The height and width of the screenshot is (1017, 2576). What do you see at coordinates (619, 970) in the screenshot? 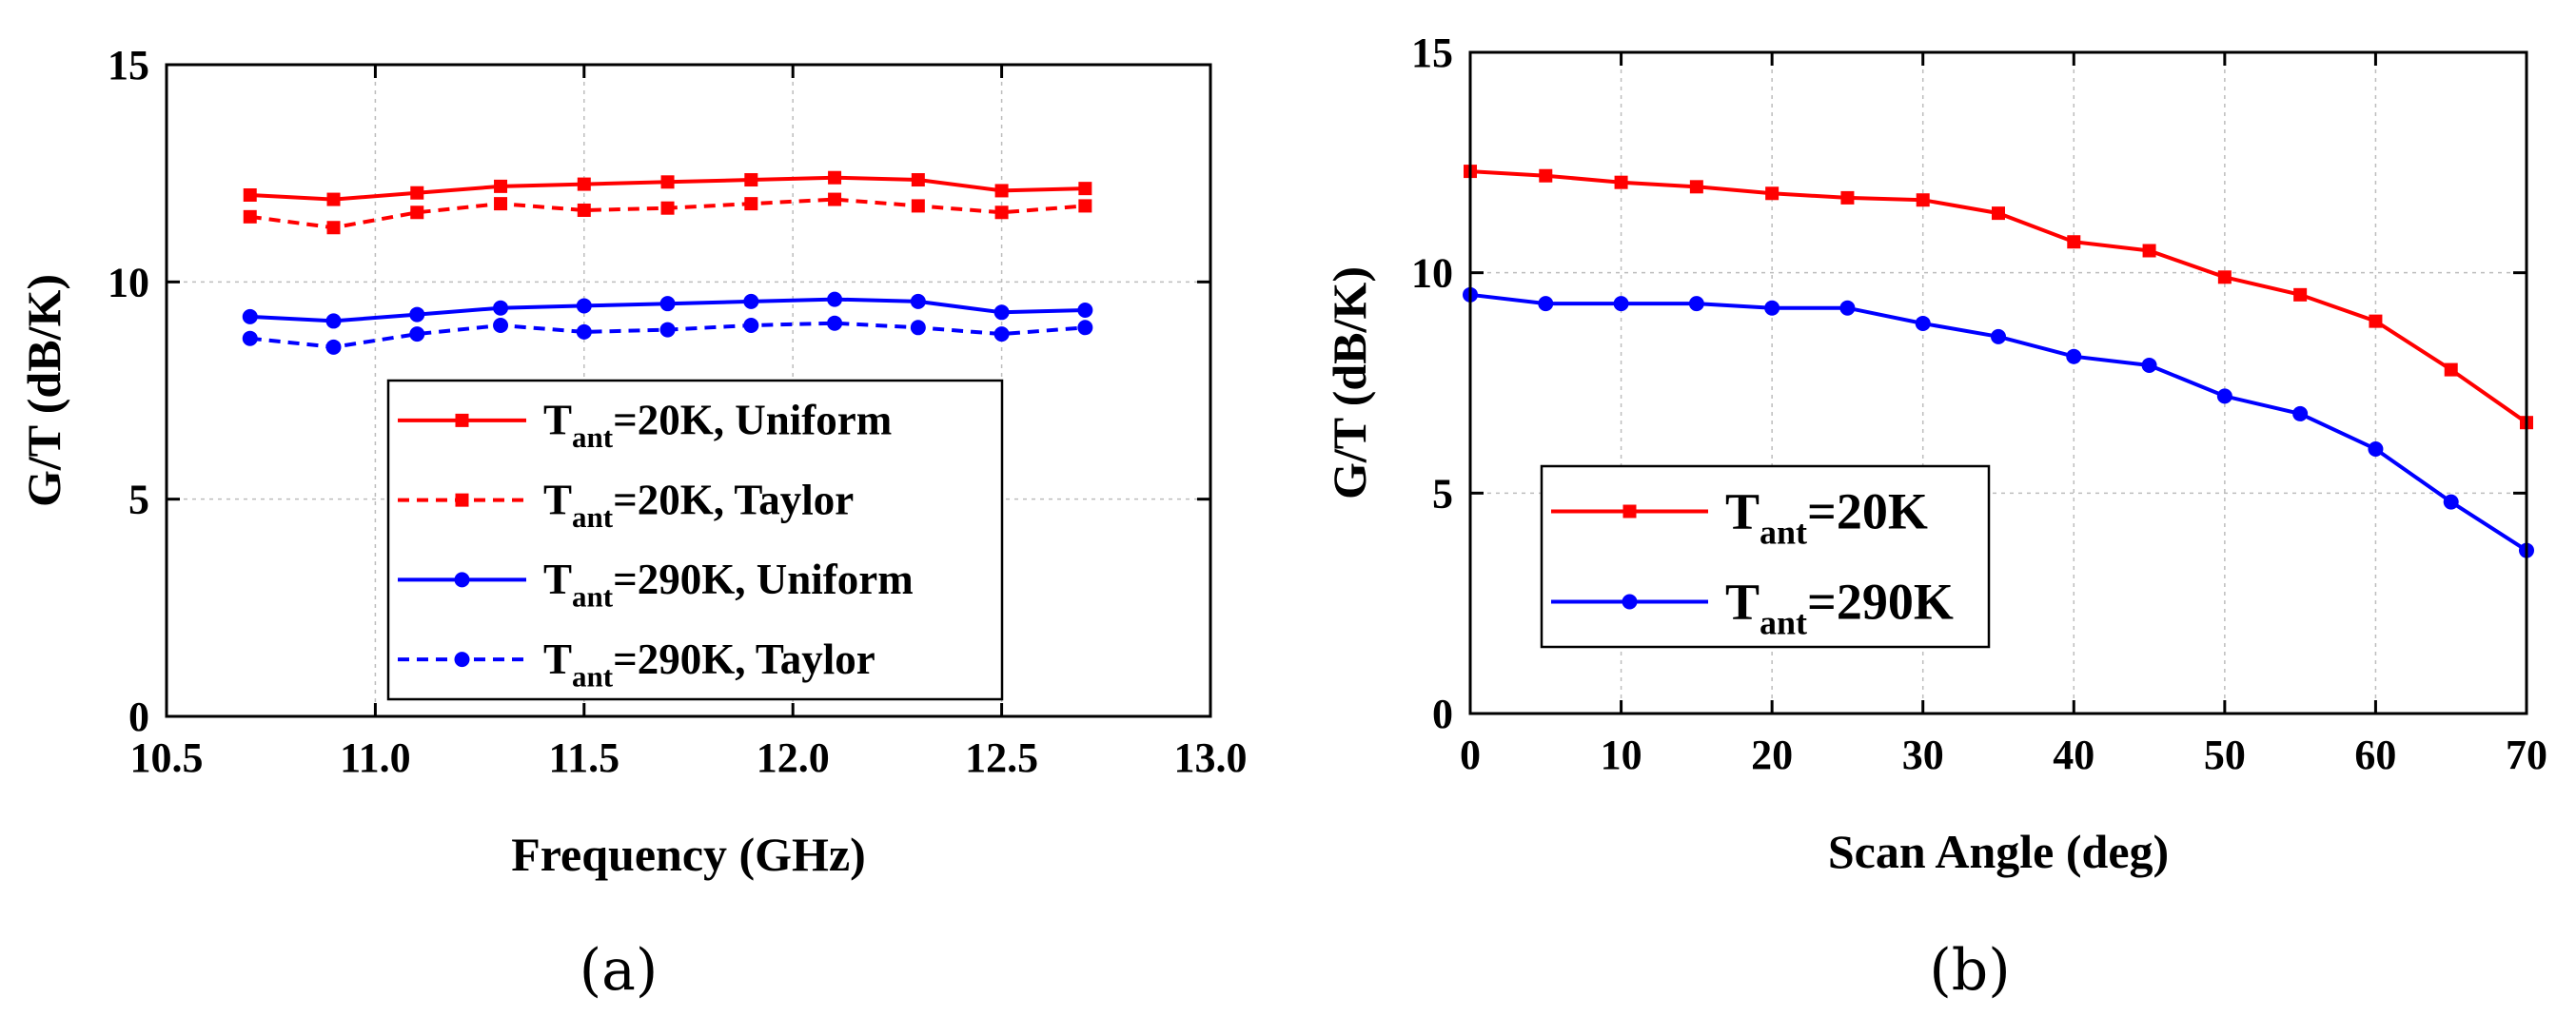
I see `panel-caption: (a)` at bounding box center [619, 970].